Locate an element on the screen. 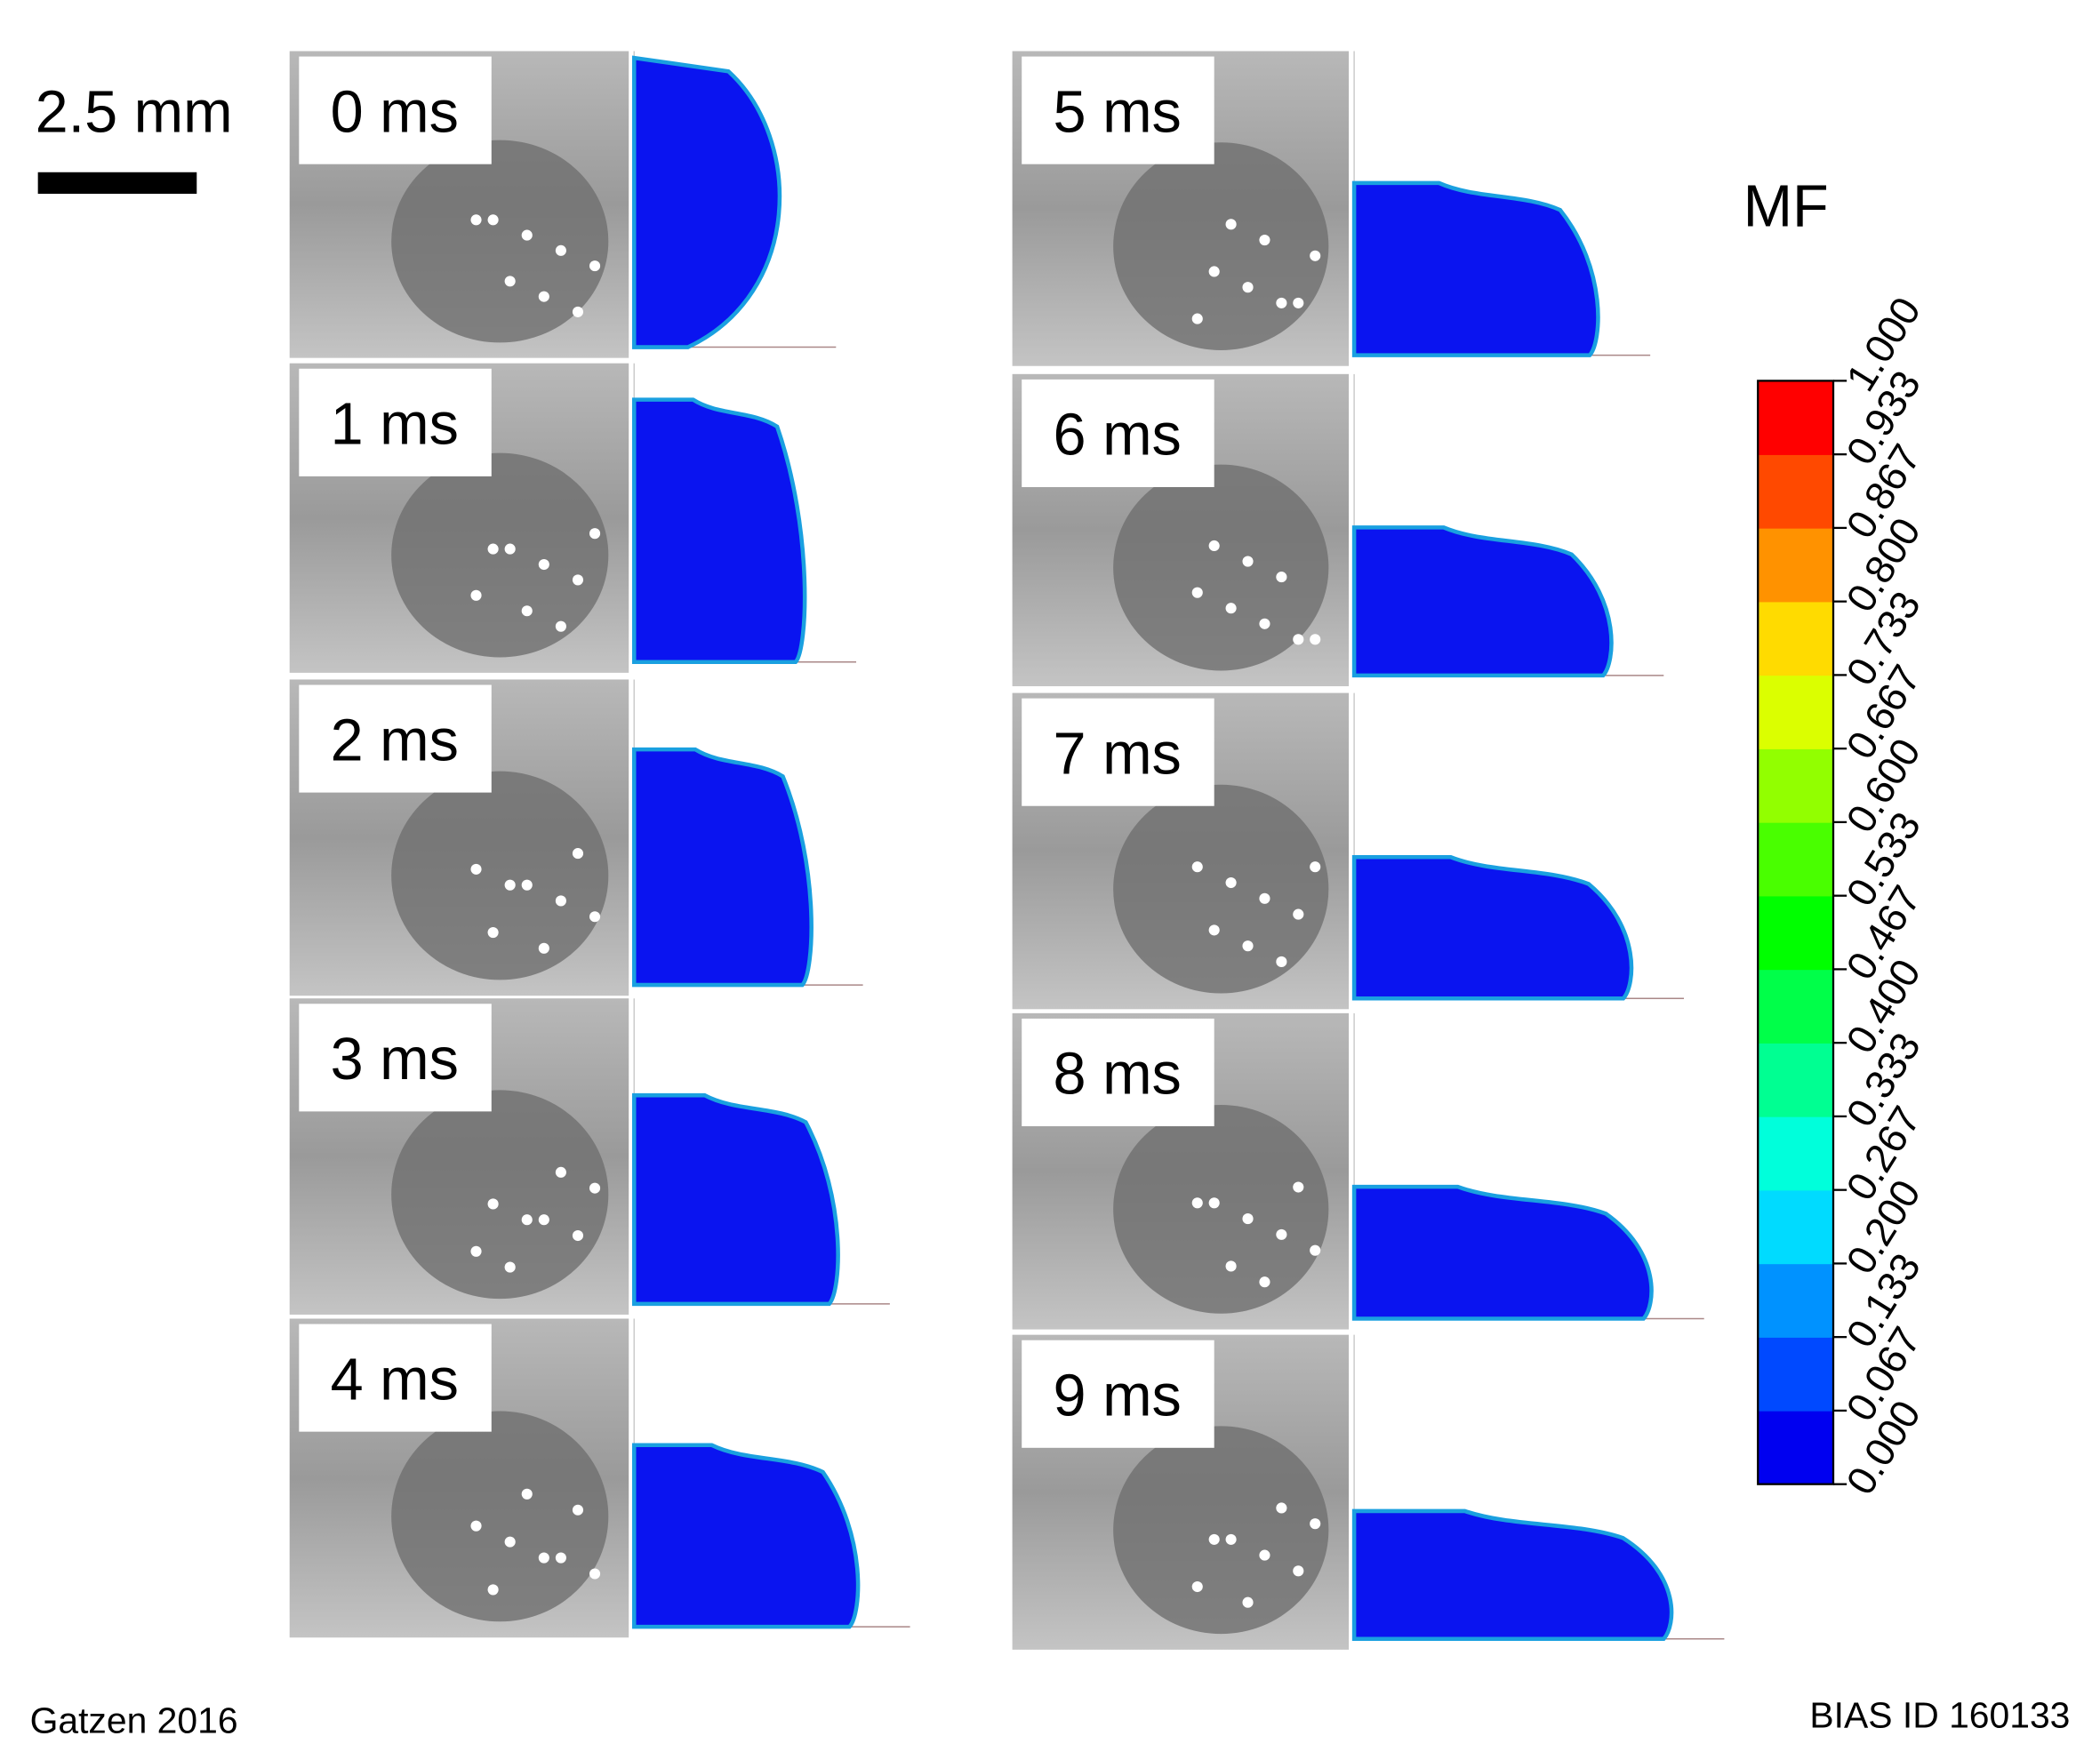 Image resolution: width=2100 pixels, height=1760 pixels. time-label: 1 ms is located at coordinates (395, 425).